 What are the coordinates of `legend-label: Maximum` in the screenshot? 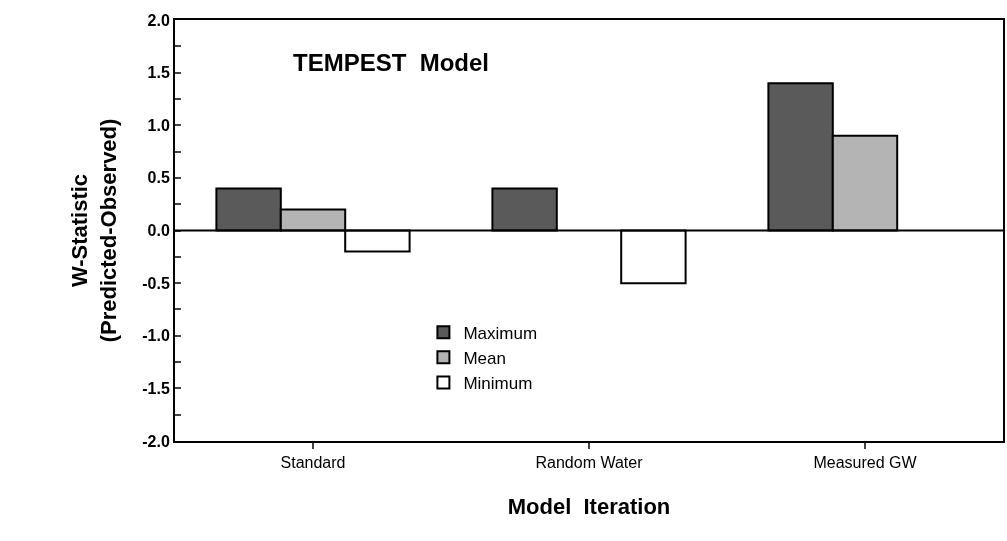 It's located at (500, 333).